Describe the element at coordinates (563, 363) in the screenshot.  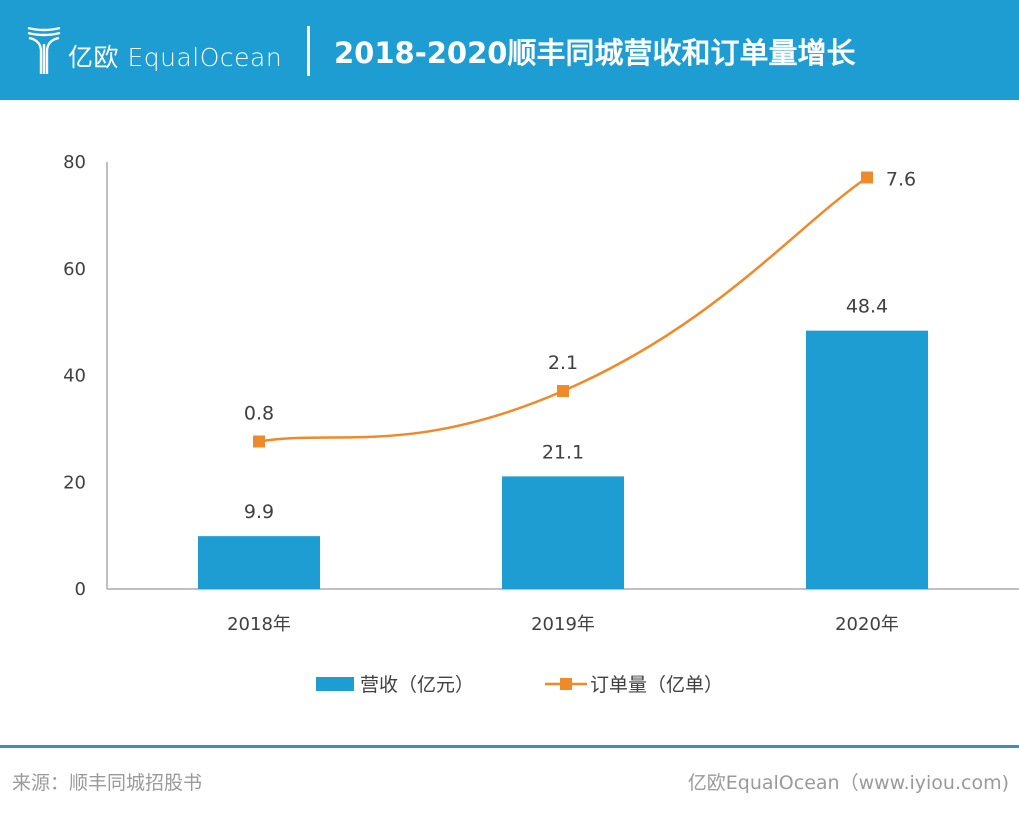
I see `line-data-label: 2.1` at that location.